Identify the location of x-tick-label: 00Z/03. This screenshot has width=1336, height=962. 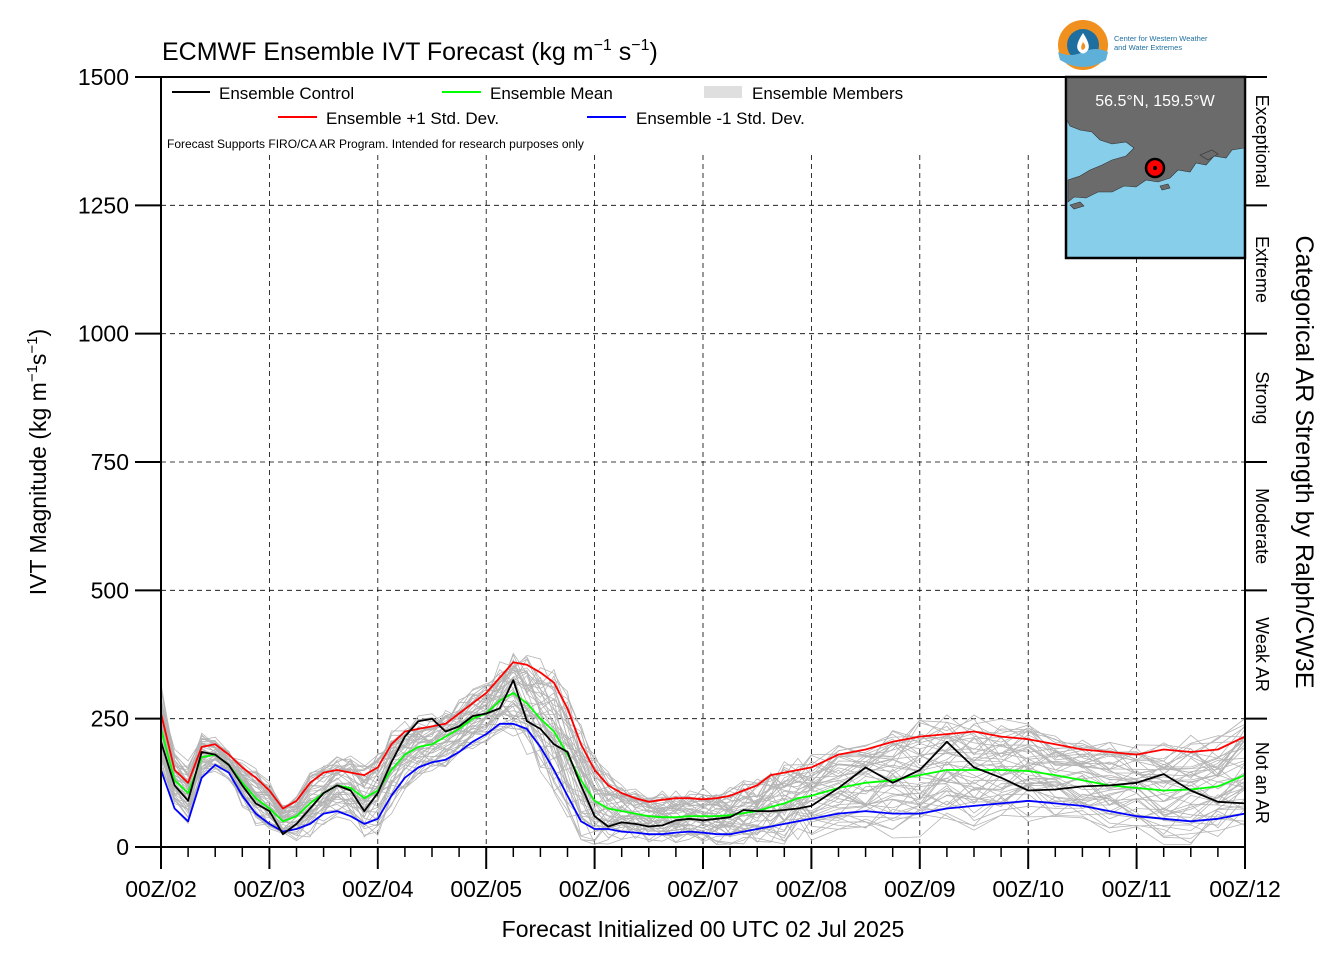
(270, 889).